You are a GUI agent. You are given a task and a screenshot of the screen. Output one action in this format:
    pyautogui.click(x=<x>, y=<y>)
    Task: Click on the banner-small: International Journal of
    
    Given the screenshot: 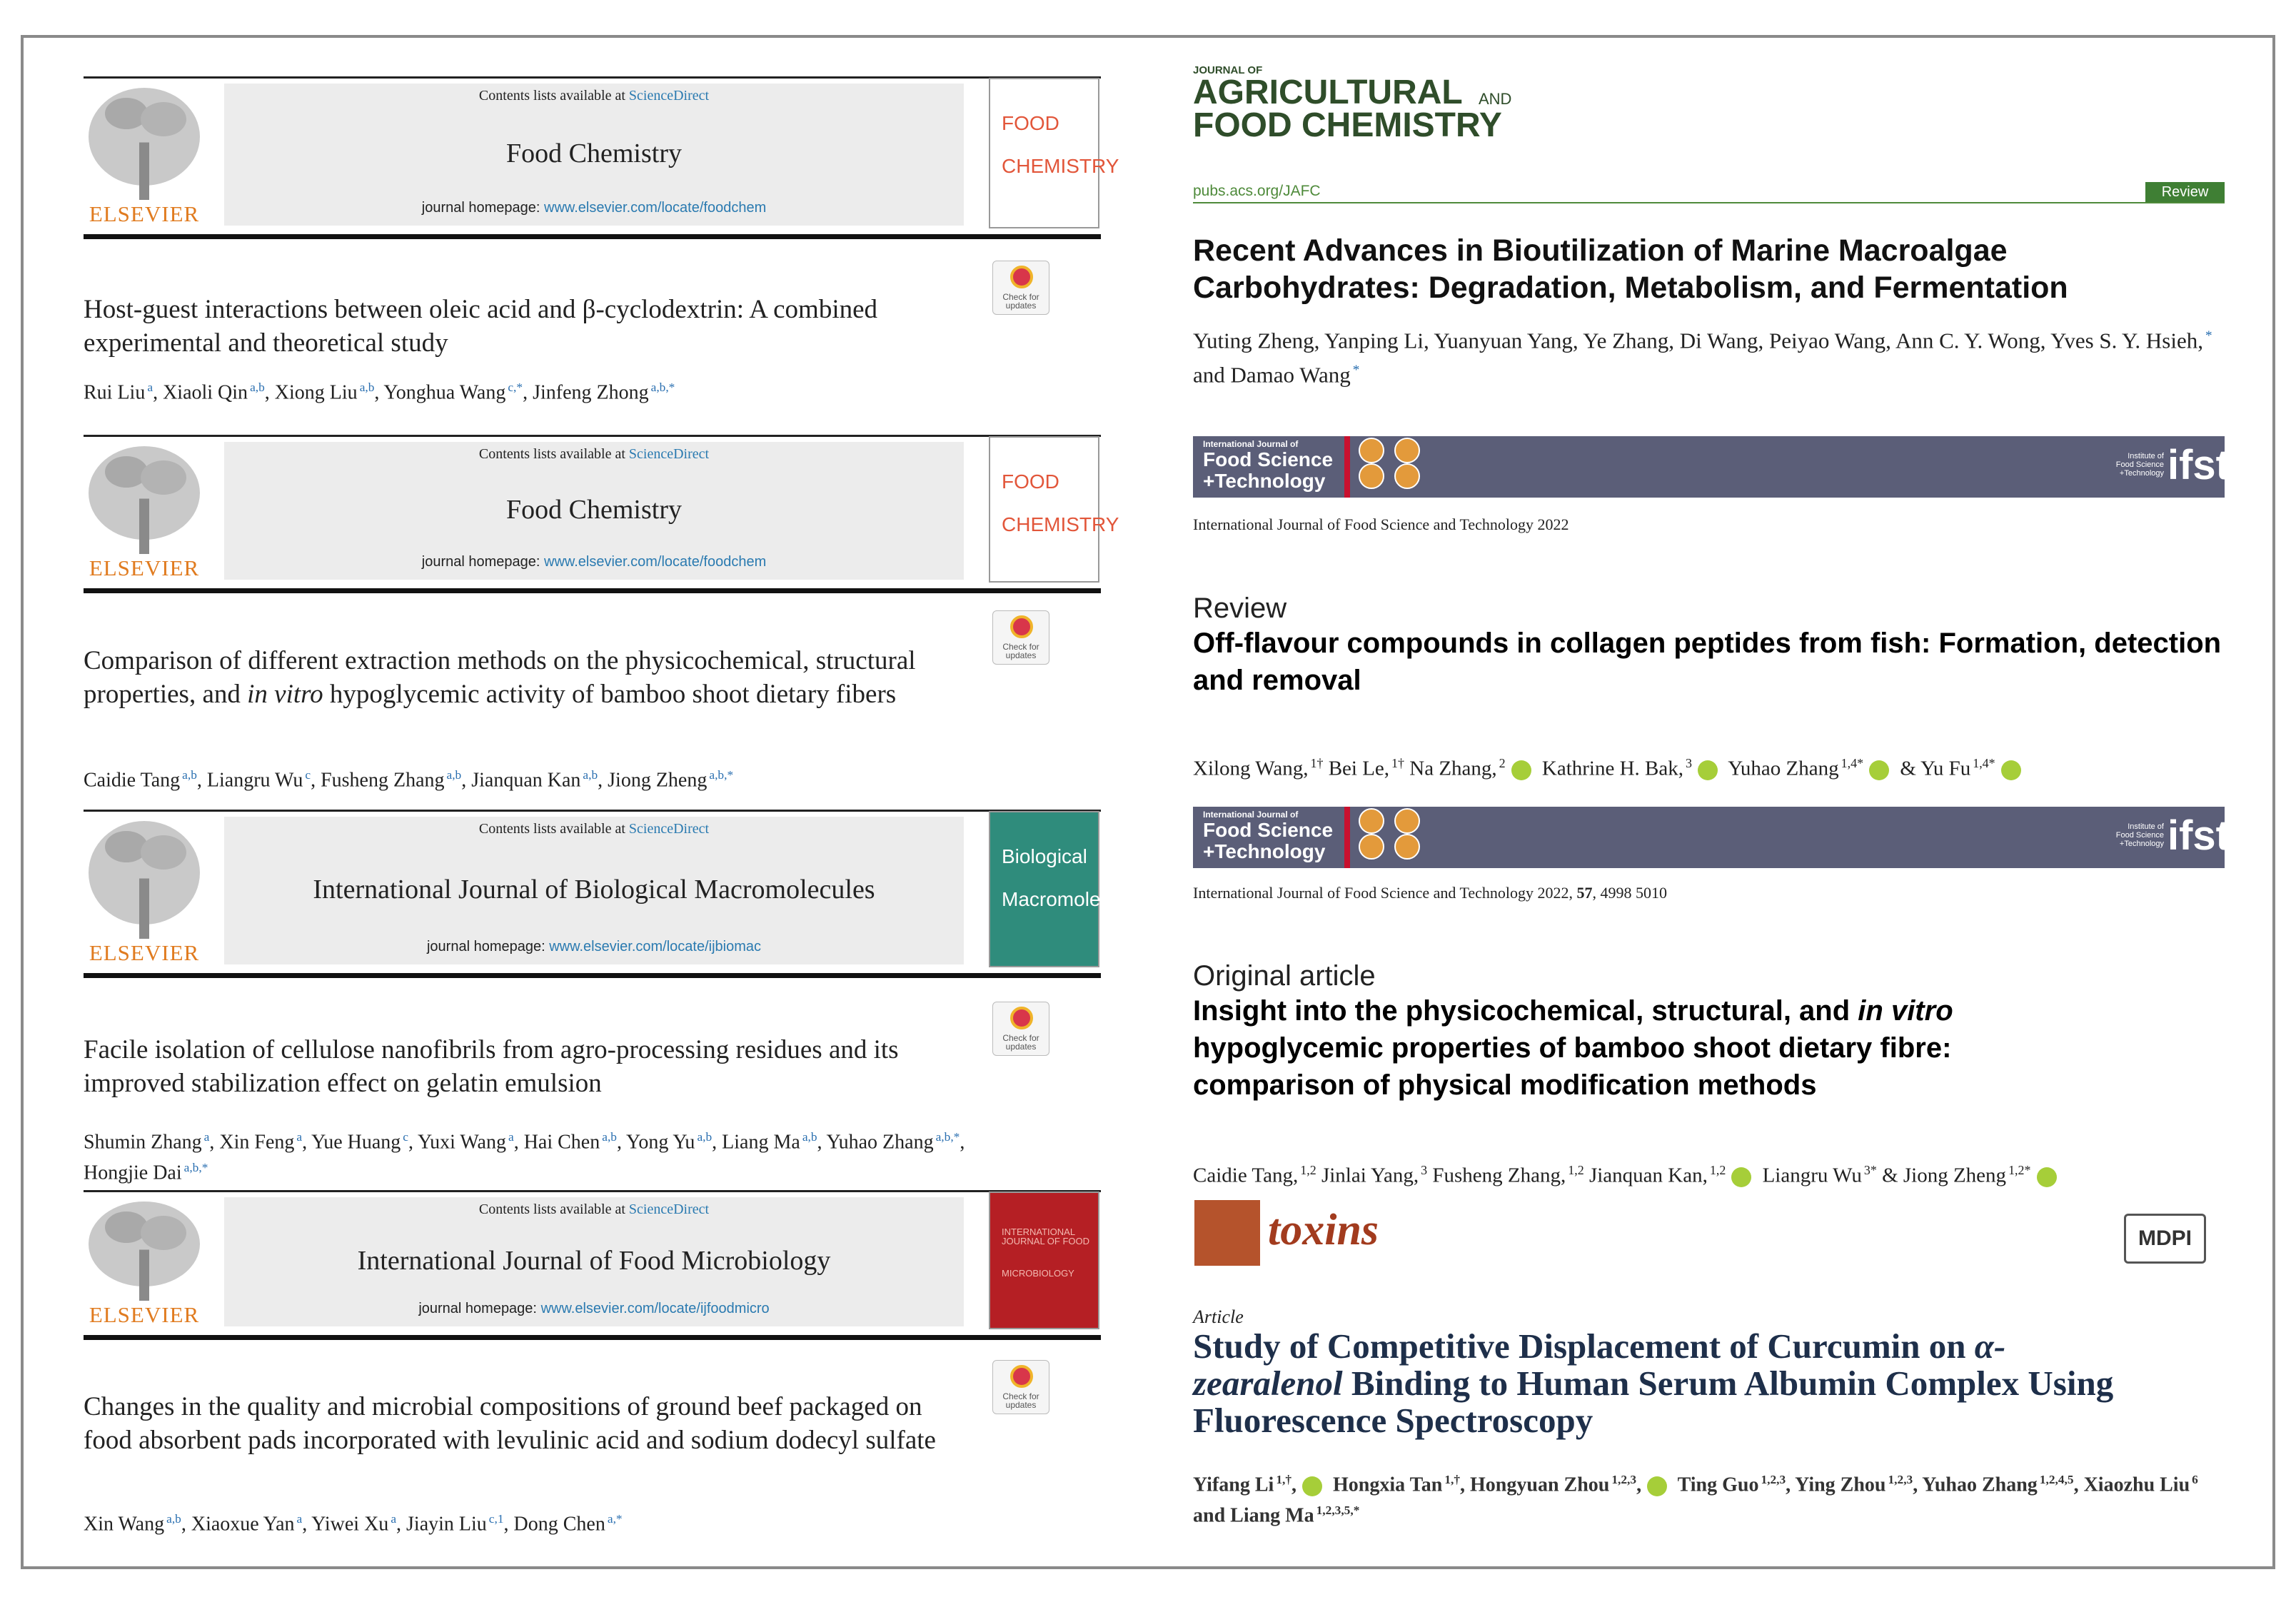 What is the action you would take?
    pyautogui.click(x=1251, y=444)
    